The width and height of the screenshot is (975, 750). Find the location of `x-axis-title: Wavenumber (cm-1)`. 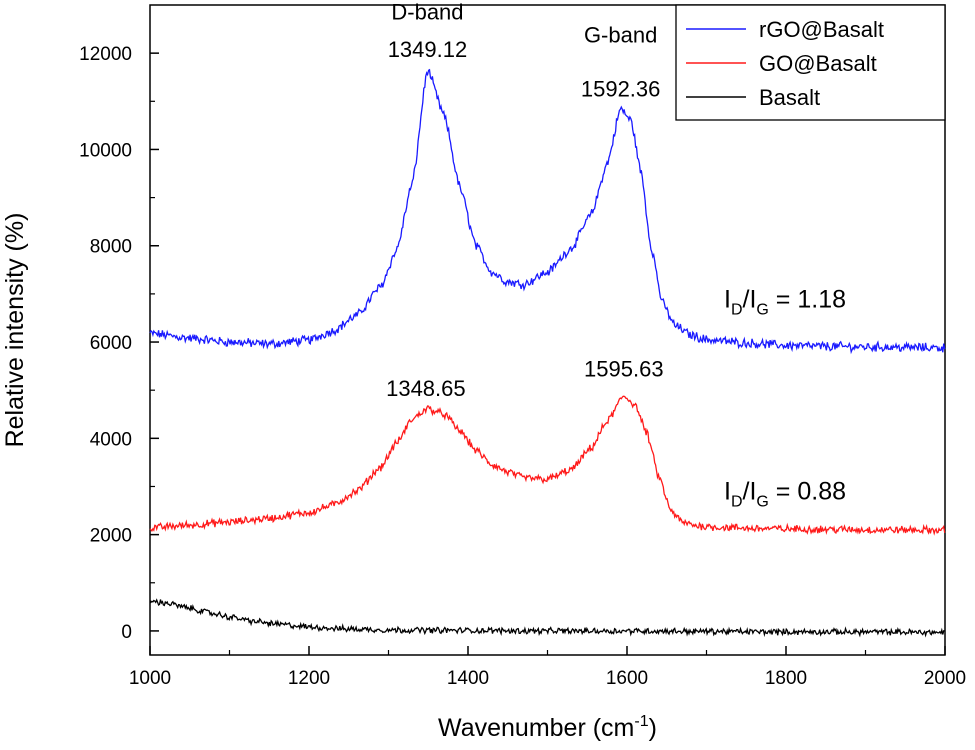

x-axis-title: Wavenumber (cm-1) is located at coordinates (547, 727).